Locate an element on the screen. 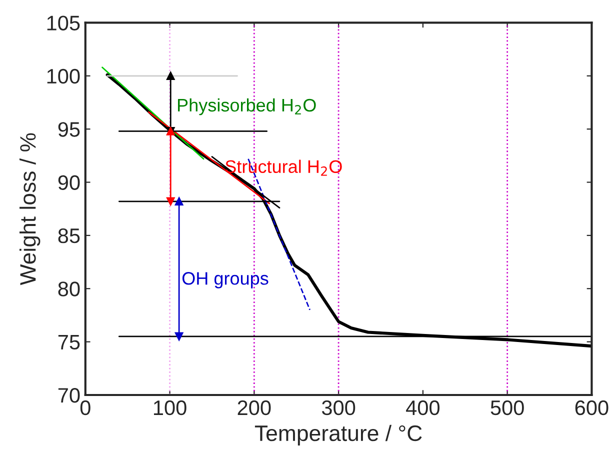 The width and height of the screenshot is (610, 454). x-tick-label: 200 is located at coordinates (254, 408).